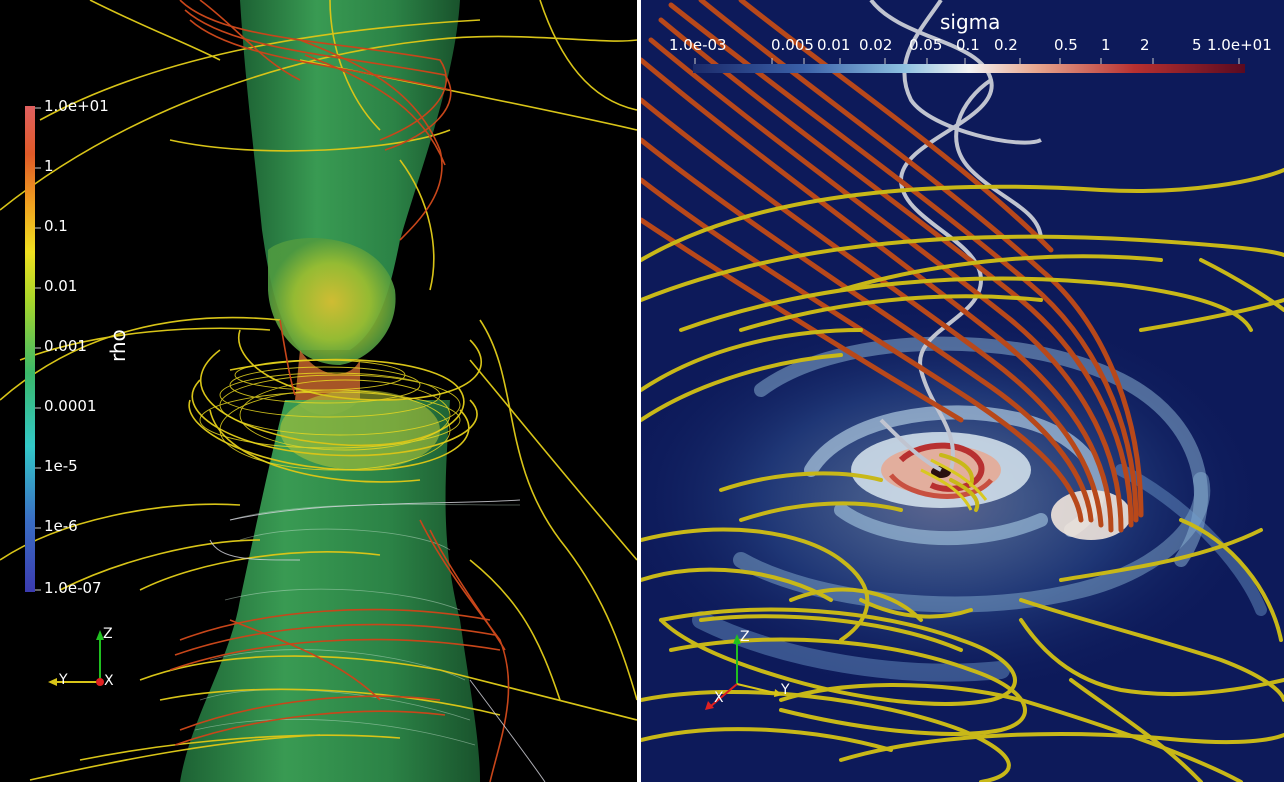 The width and height of the screenshot is (1287, 785). Describe the element at coordinates (108, 634) in the screenshot. I see `left-axis-z-label: Z` at that location.